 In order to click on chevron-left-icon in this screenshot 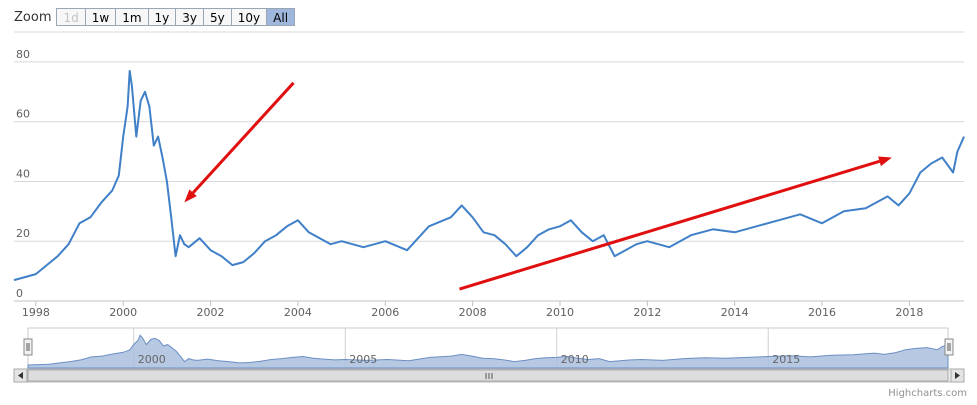, I will do `click(20, 375)`.